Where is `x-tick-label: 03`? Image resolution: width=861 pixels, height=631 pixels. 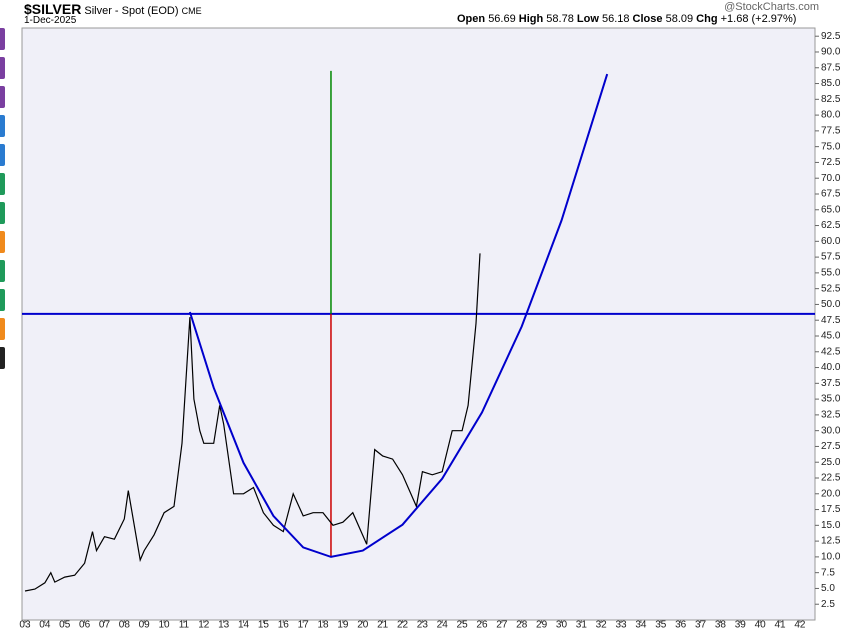 x-tick-label: 03 is located at coordinates (25, 625).